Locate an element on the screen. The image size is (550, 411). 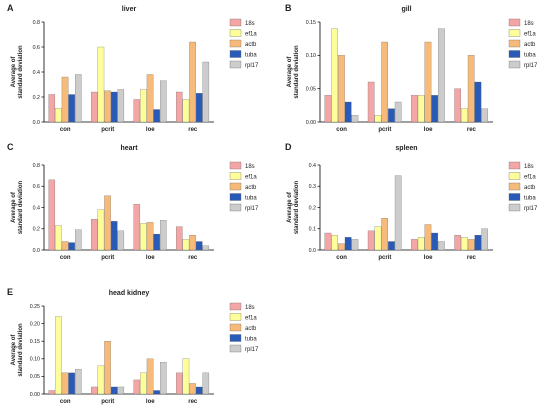
panel-letter: C is located at coordinates (10, 147).